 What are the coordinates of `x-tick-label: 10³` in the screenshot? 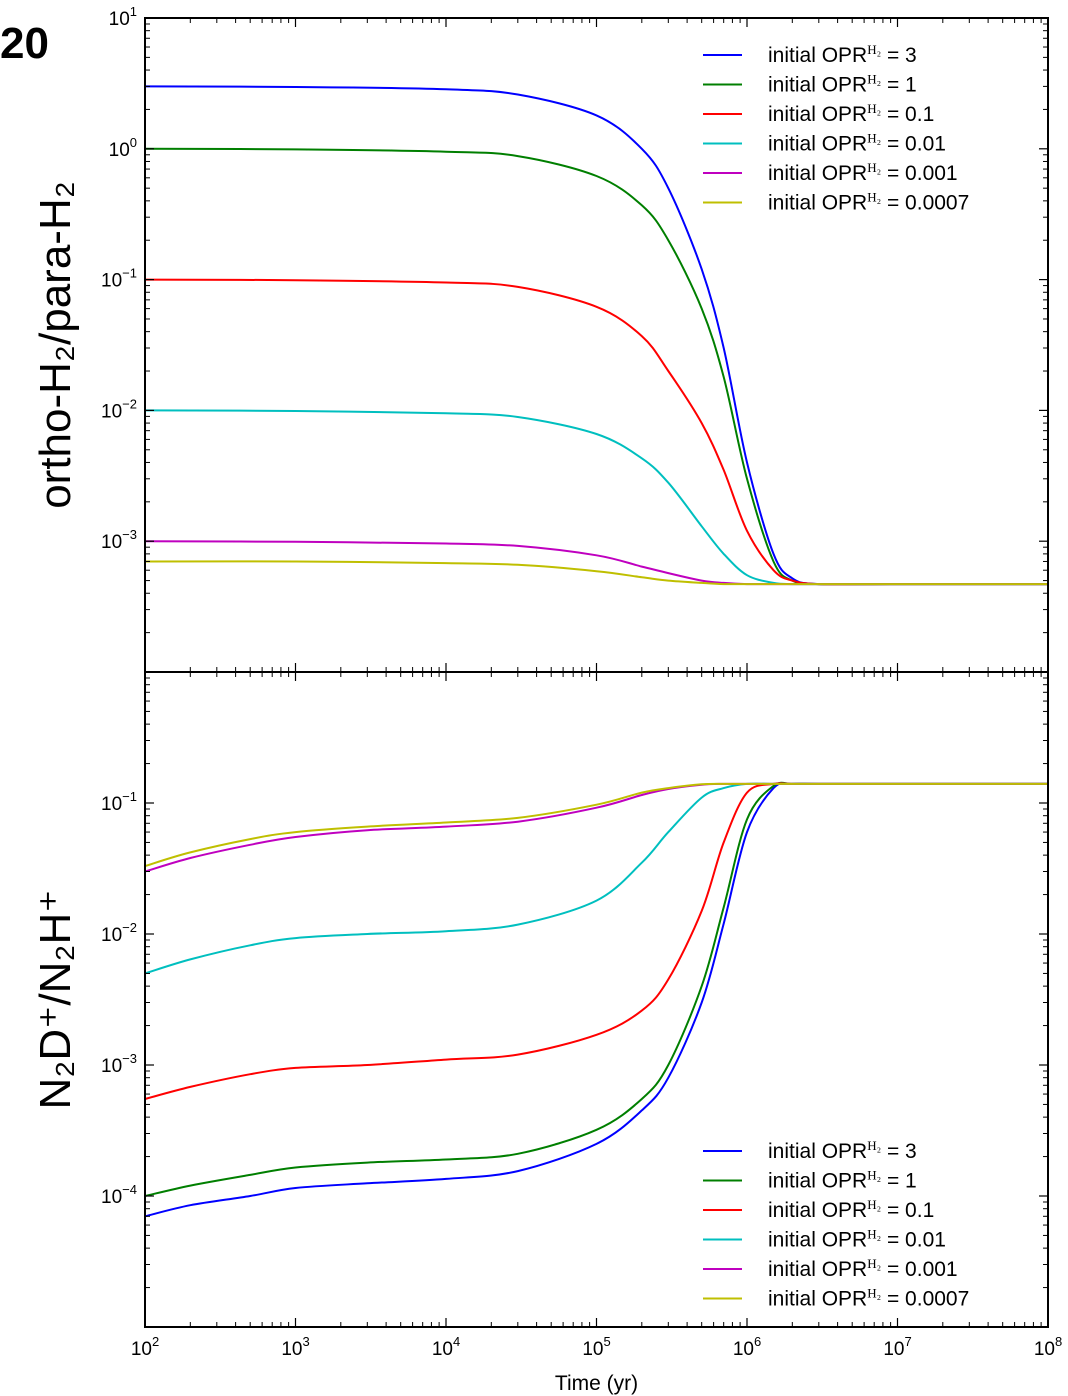 It's located at (295, 1347).